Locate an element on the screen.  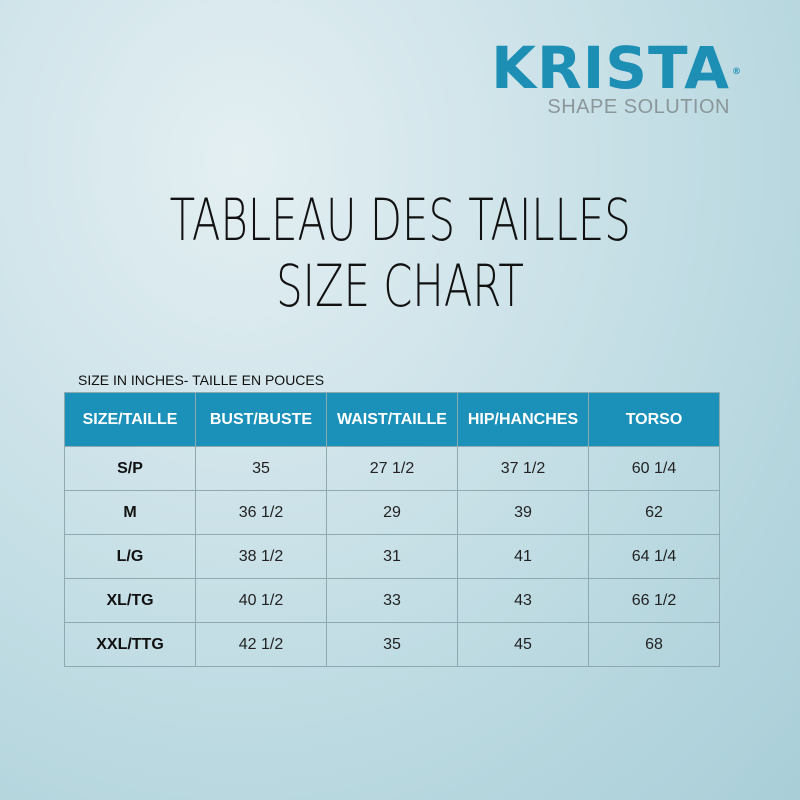
table-row: XXL/TTG 42 1/2 35 45 68 is located at coordinates (392, 644).